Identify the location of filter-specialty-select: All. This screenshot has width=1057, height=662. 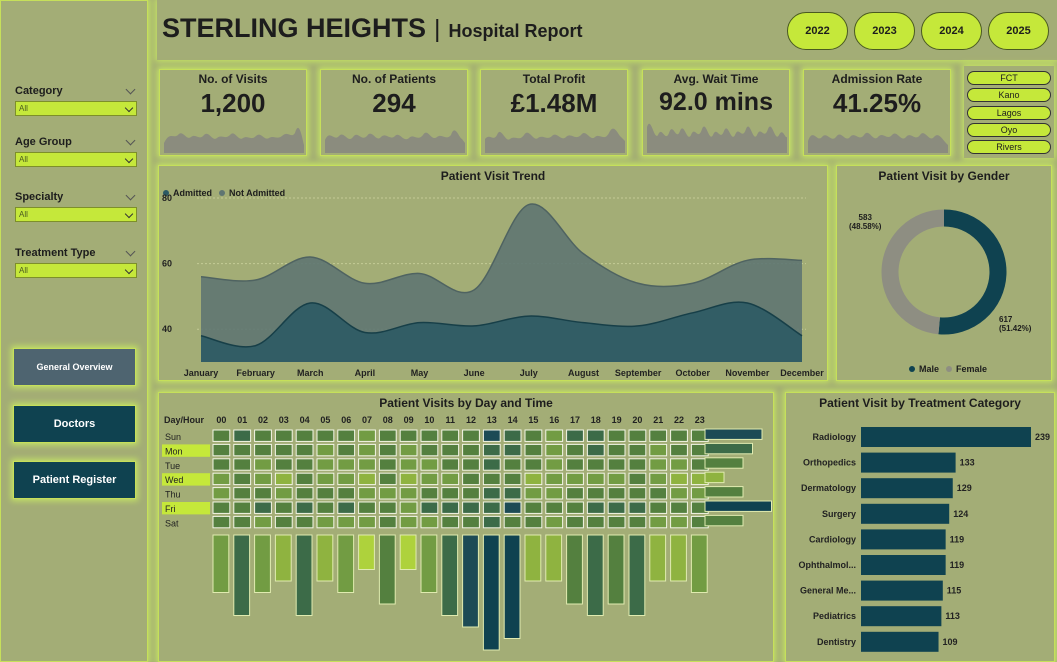
(76, 214).